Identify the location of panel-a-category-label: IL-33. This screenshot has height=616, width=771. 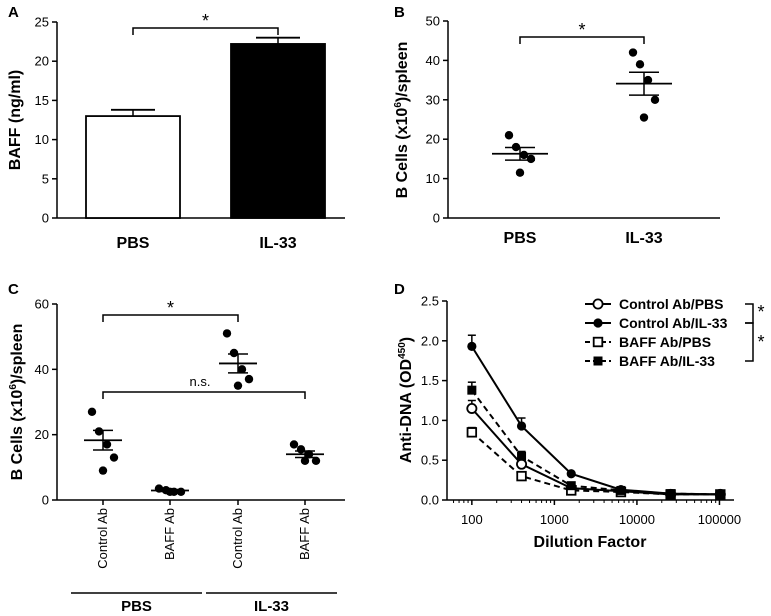
(277, 243).